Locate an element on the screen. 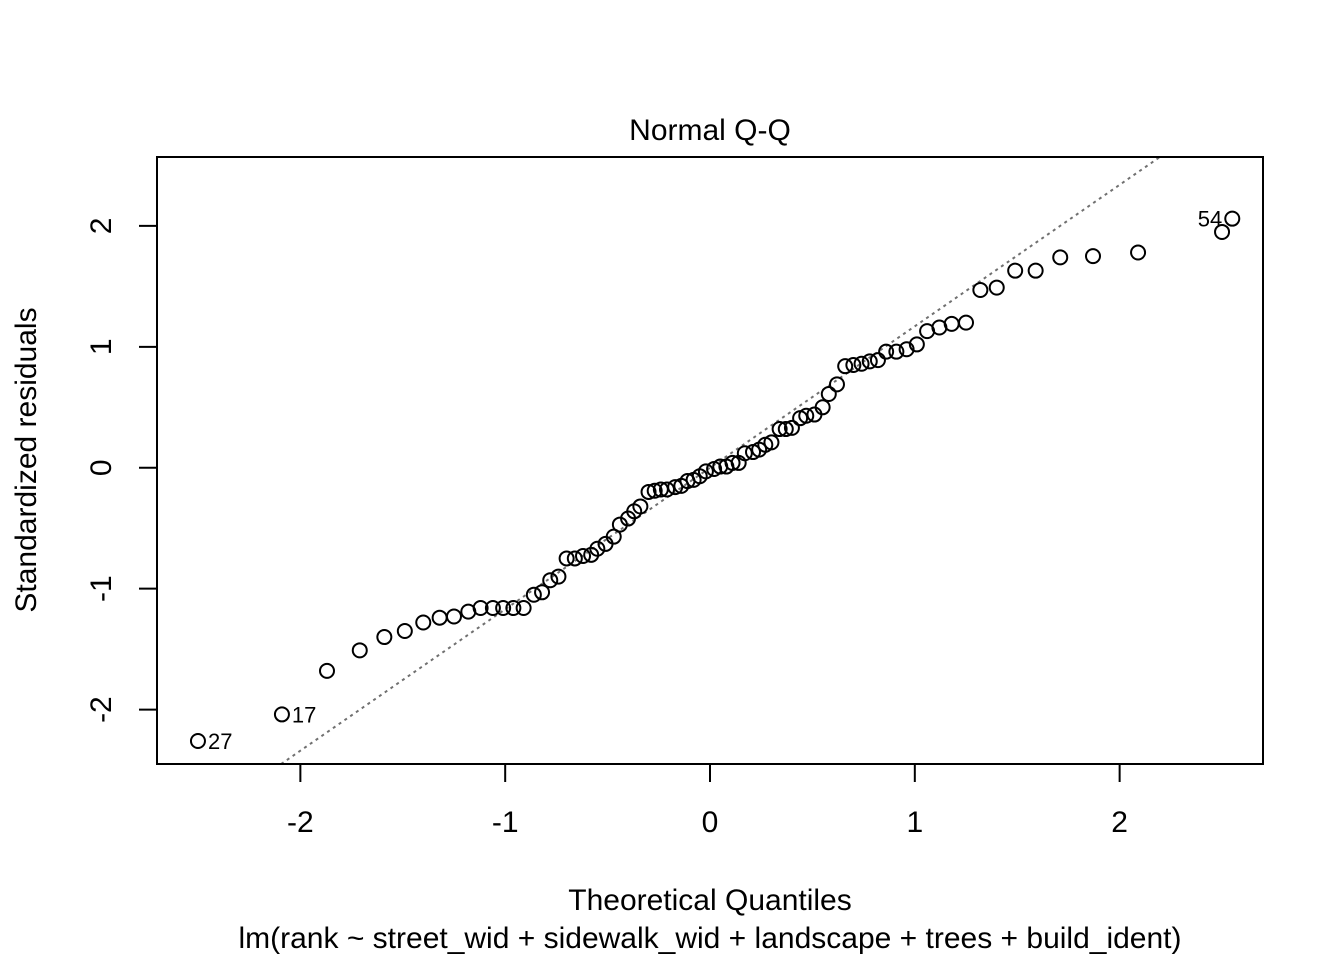 The image size is (1344, 960). x-tick-label: -2 is located at coordinates (300, 822).